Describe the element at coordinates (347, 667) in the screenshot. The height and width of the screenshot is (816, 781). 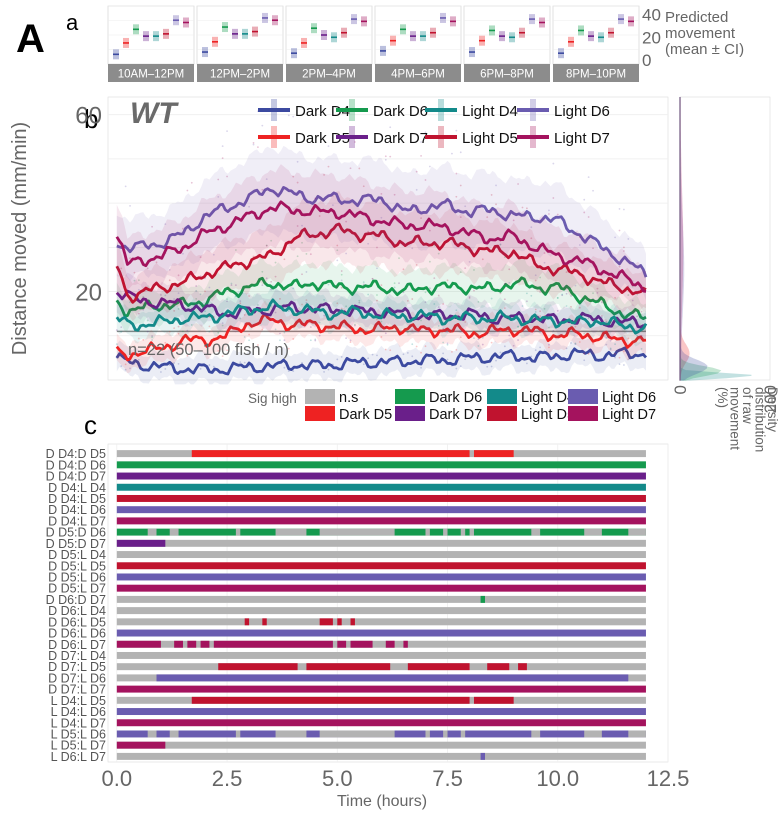
I see `row-d-d7-l-d5: D D7:L D5` at that location.